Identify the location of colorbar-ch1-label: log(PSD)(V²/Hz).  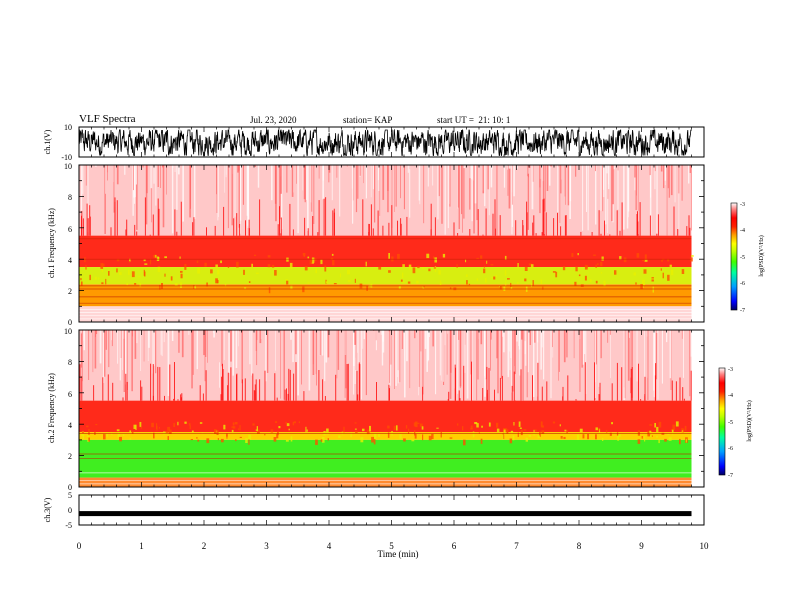
(761, 255).